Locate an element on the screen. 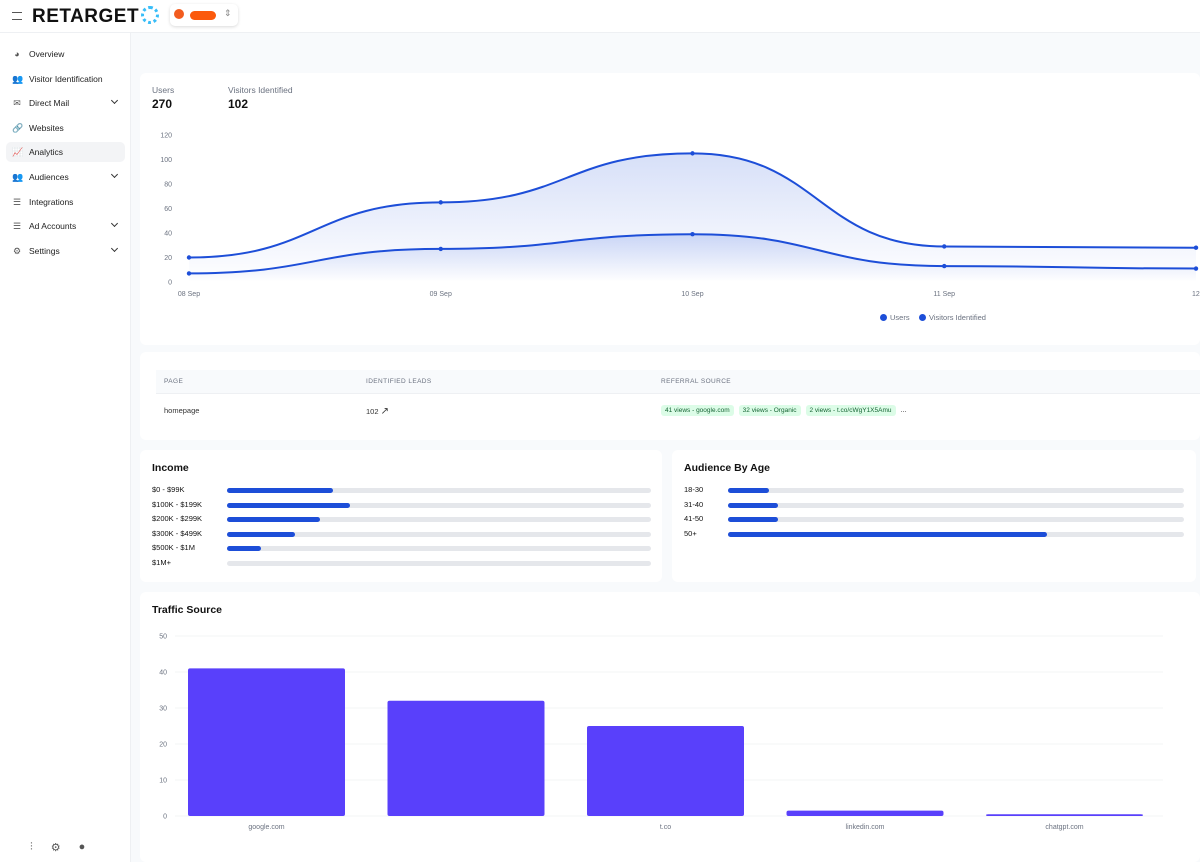 This screenshot has width=1200, height=862. sidebar-item-visitor-identification: 👥 Visitor Identification is located at coordinates (65, 79).